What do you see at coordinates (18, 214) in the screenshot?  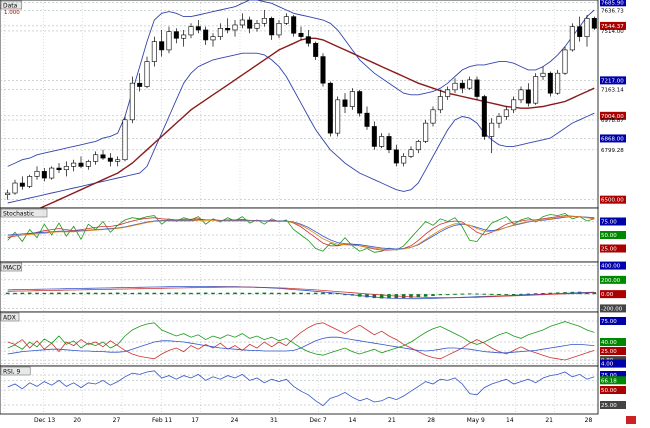 I see `panel-stochastic-title: Stochastic` at bounding box center [18, 214].